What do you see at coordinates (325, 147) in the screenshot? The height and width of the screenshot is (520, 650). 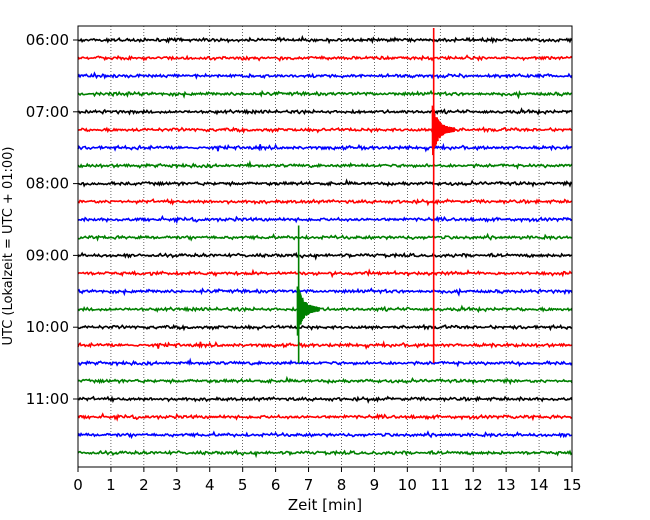 I see `trace-07:30` at bounding box center [325, 147].